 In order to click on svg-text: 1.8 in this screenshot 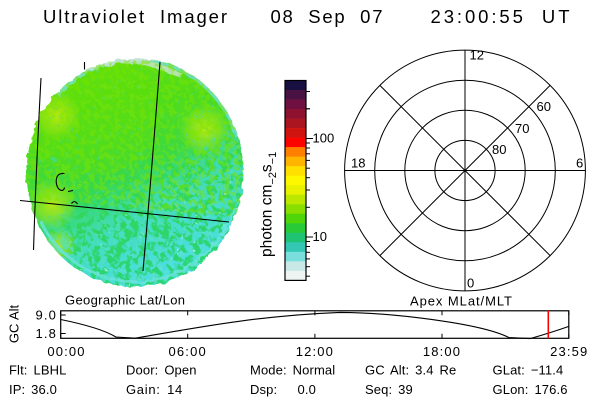, I will do `click(47, 333)`.